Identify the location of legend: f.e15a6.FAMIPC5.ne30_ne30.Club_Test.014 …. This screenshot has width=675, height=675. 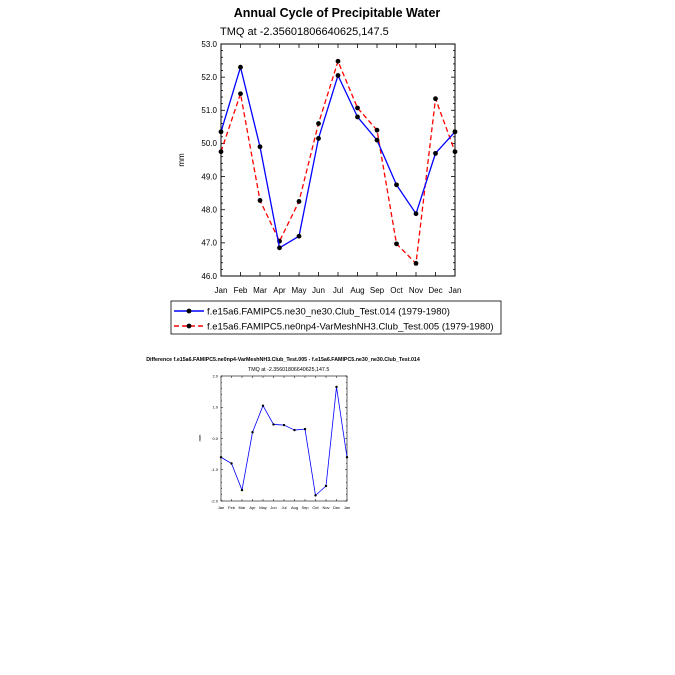
(336, 317).